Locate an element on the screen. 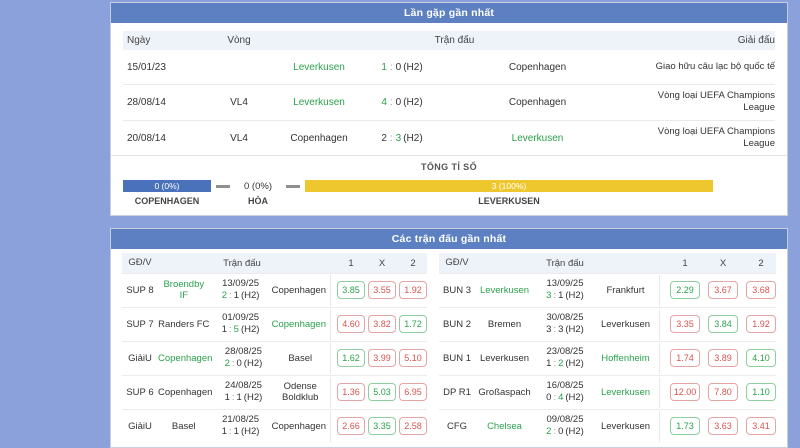 This screenshot has height=448, width=800. competition: GiảiU is located at coordinates (140, 426).